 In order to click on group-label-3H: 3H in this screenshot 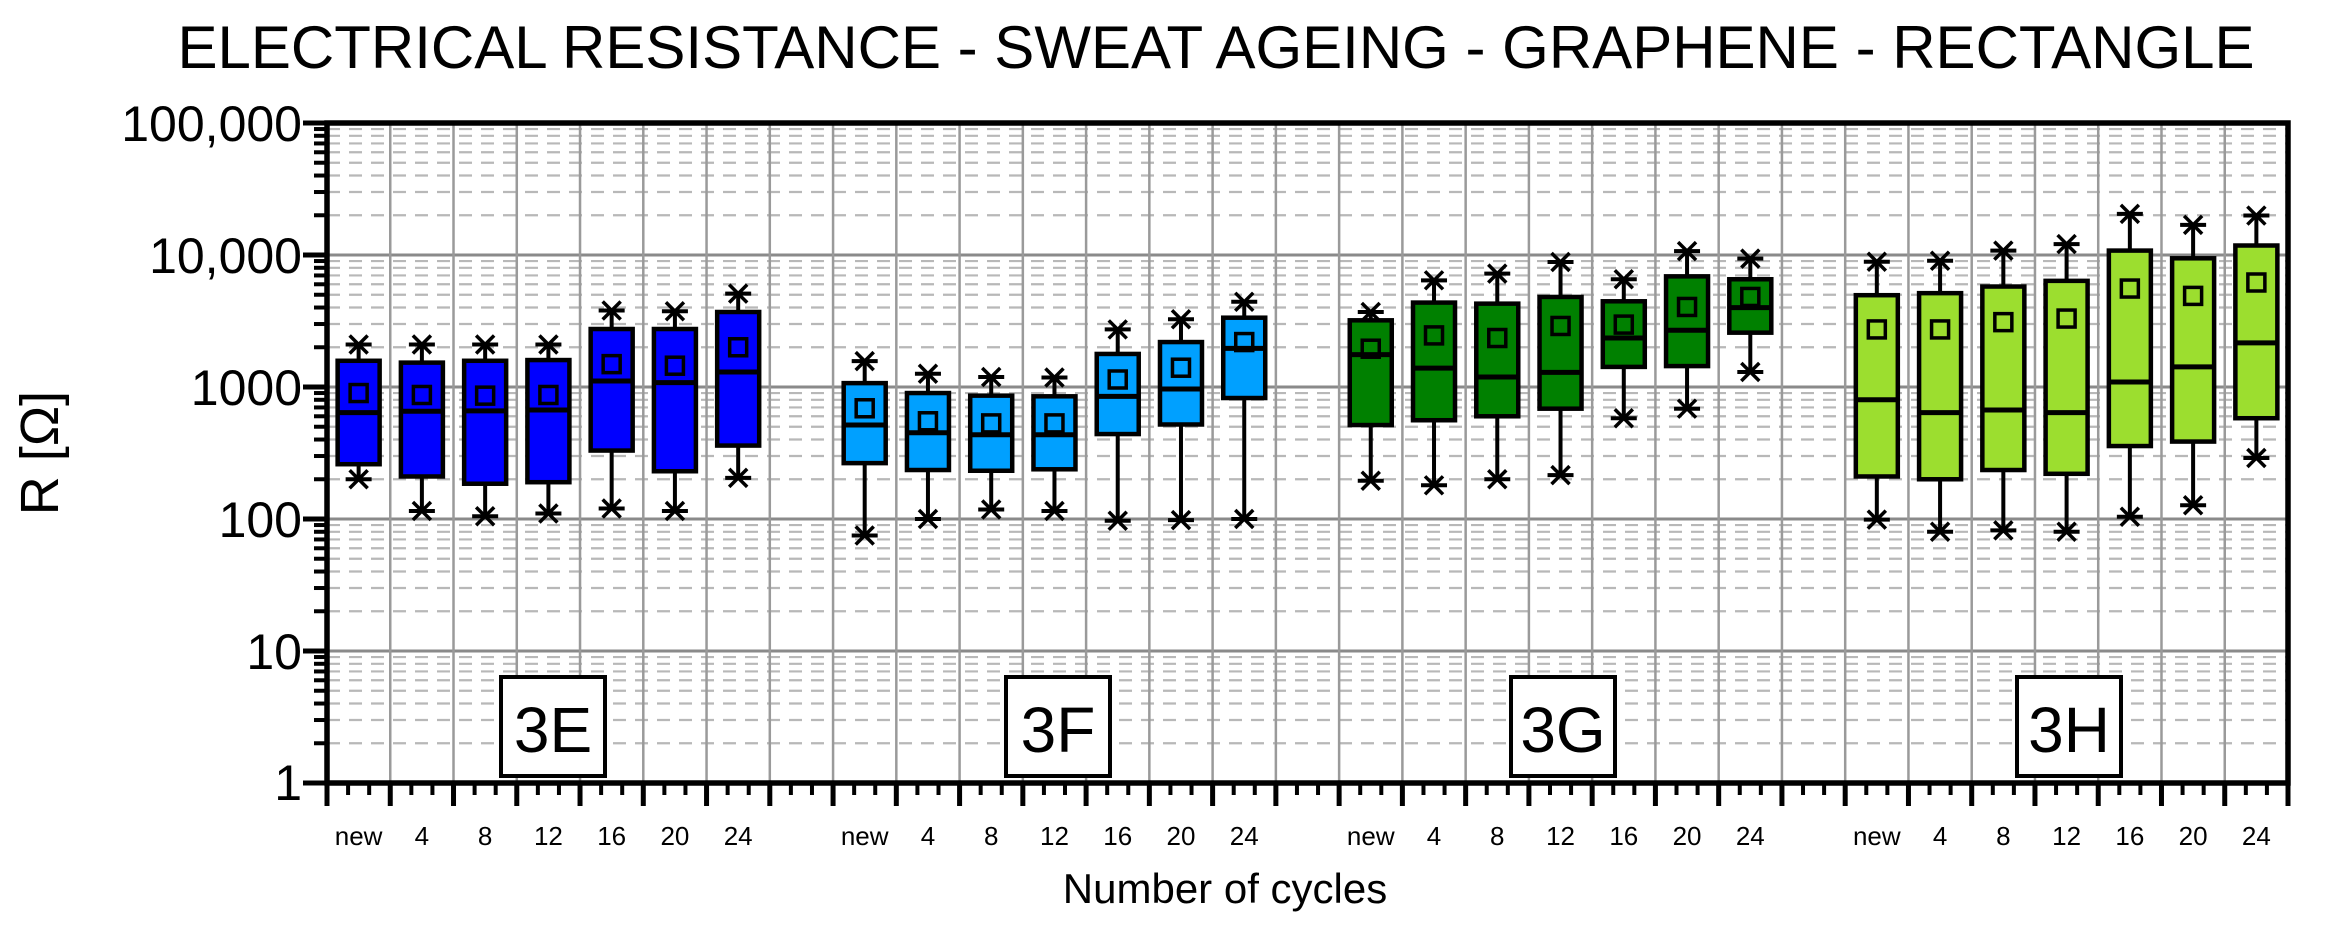, I will do `click(2069, 726)`.